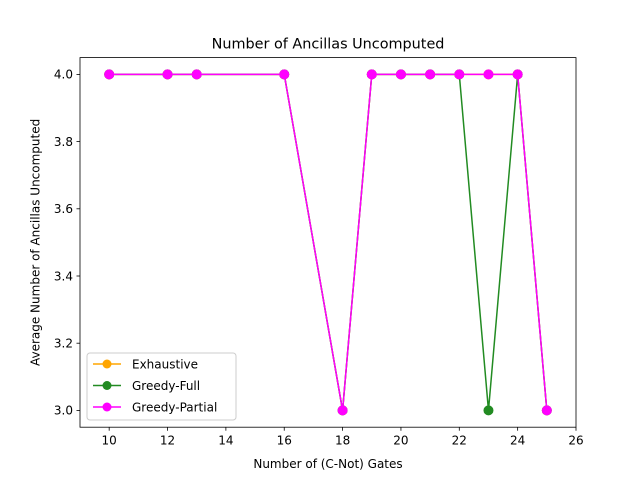  I want to click on y-tick-label: 4.0, so click(63, 75).